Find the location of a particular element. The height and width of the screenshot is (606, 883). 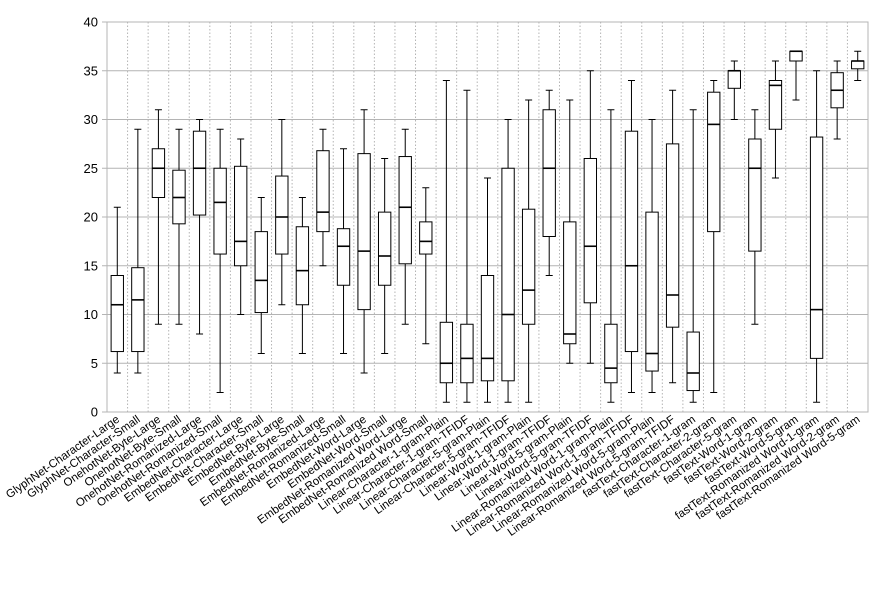

y-tick-label: 35 is located at coordinates (91, 70).